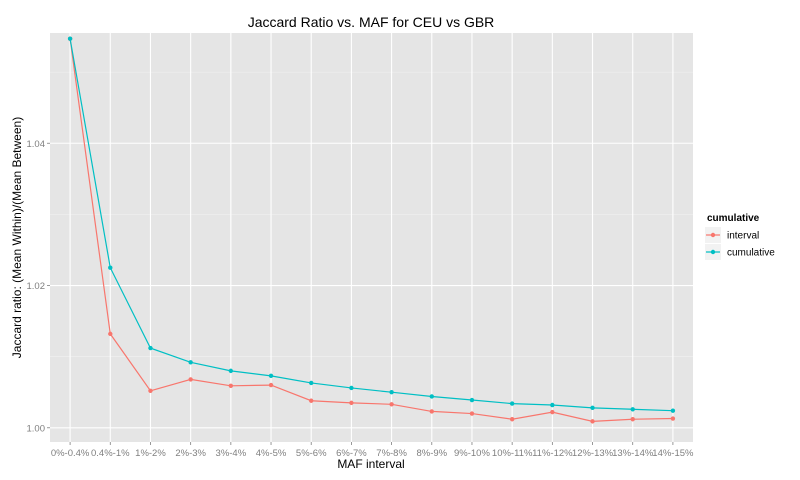 The height and width of the screenshot is (480, 800). I want to click on x-axis-title: MAF interval, so click(370, 464).